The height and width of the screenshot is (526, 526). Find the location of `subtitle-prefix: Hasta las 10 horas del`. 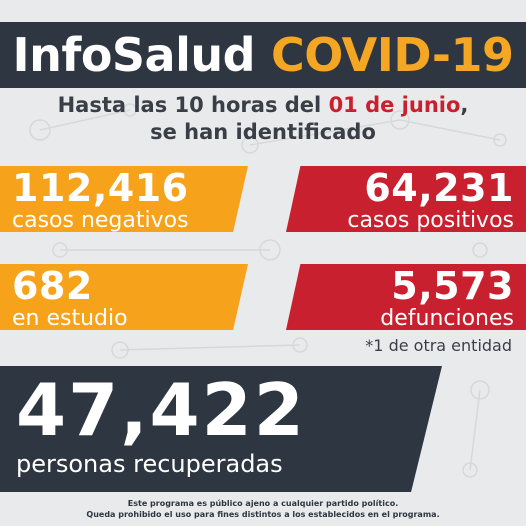

subtitle-prefix: Hasta las 10 horas del is located at coordinates (193, 105).